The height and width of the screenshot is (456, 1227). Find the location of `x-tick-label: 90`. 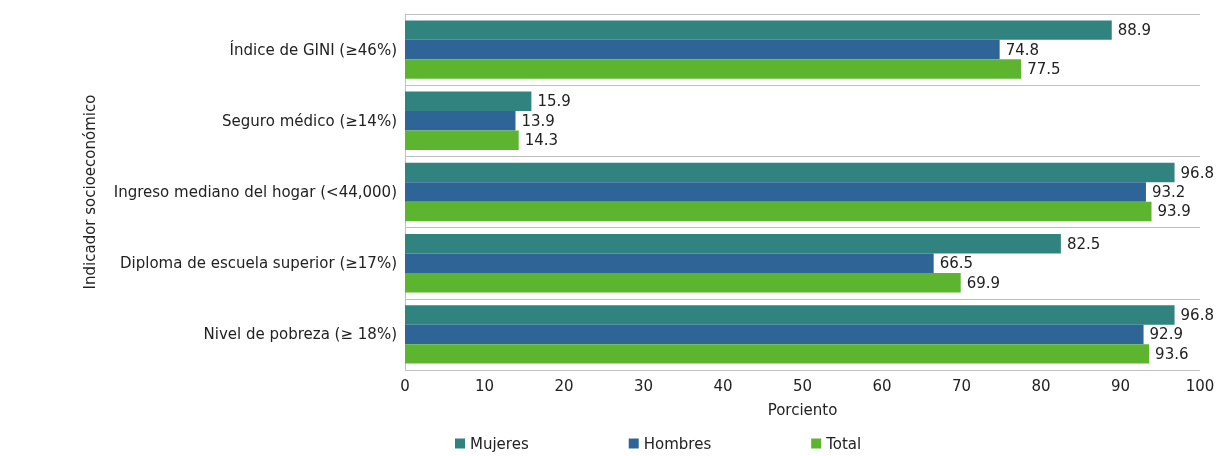

x-tick-label: 90 is located at coordinates (1120, 385).